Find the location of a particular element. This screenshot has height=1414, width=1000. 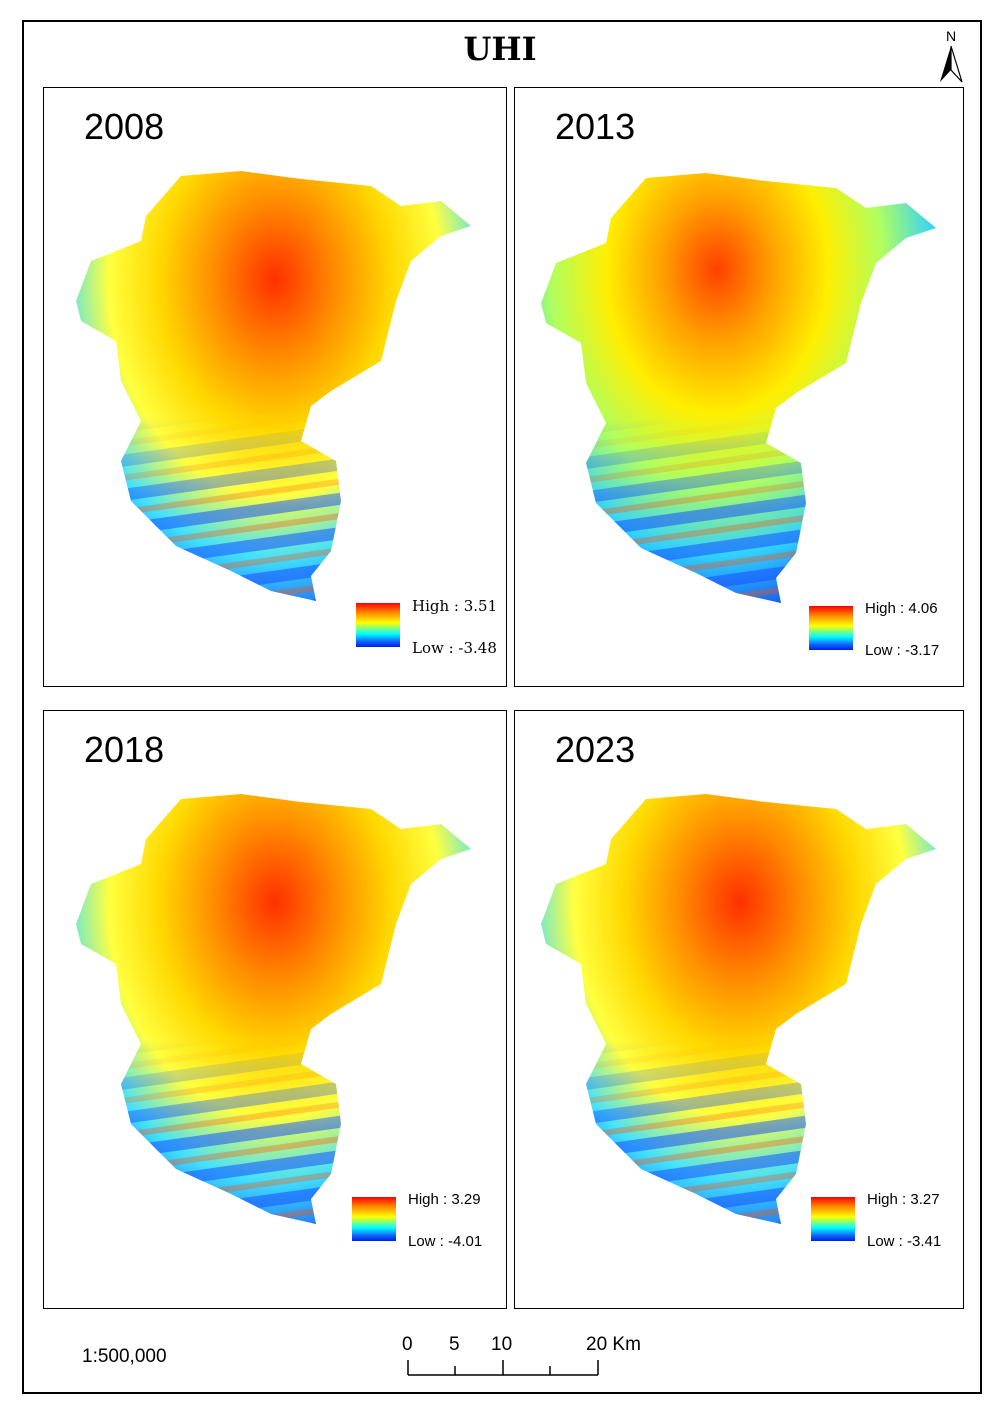

uhi-raster-2023 is located at coordinates (738, 1009).